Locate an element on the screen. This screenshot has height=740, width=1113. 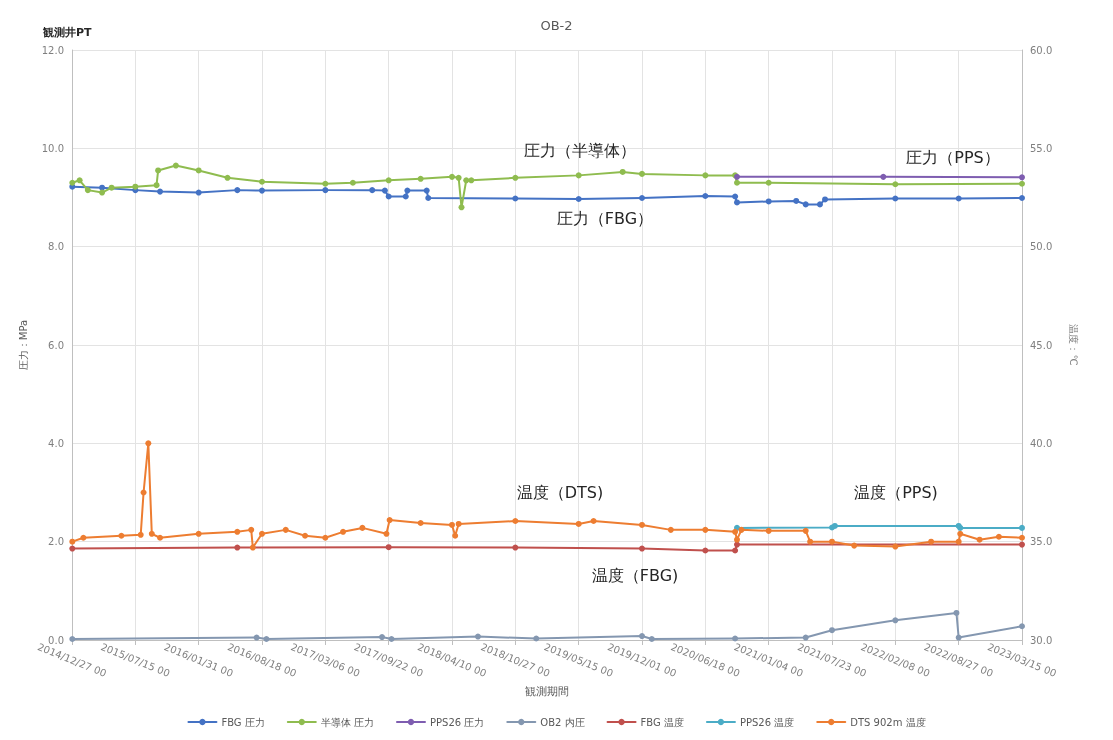
legend-label: DTS 902m 温度 is located at coordinates (888, 722).